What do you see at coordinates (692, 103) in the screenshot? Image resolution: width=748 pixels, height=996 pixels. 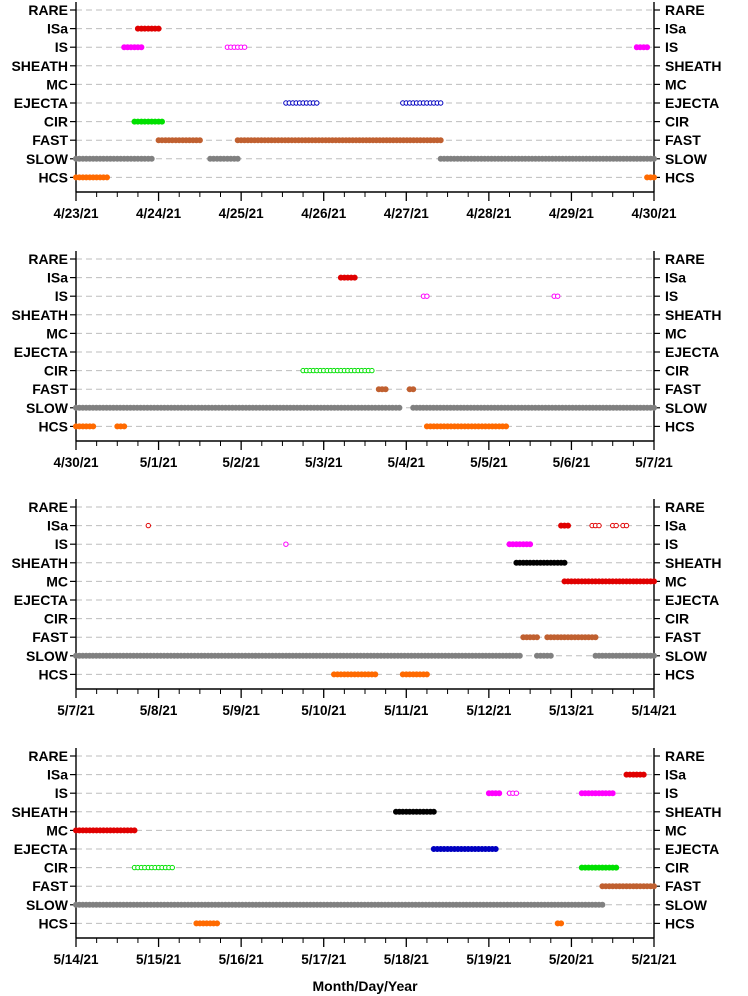 I see `y-label-right: EJECTA` at bounding box center [692, 103].